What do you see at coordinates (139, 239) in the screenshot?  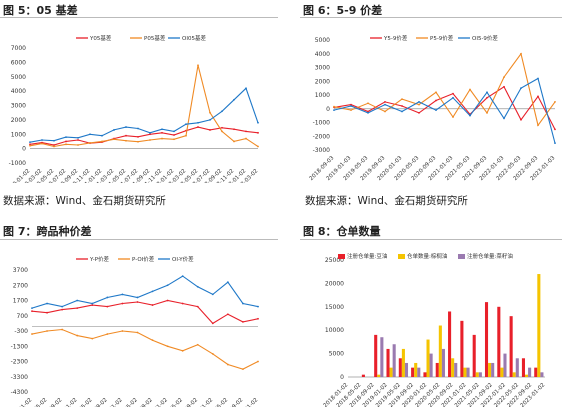 I see `title-rule` at bounding box center [139, 239].